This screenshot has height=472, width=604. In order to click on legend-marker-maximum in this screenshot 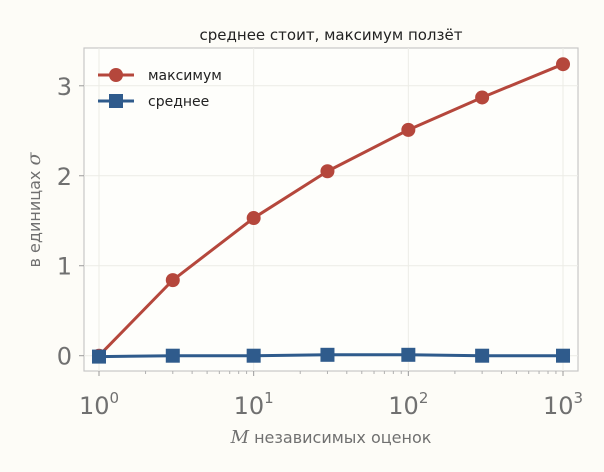, I will do `click(116, 75)`.